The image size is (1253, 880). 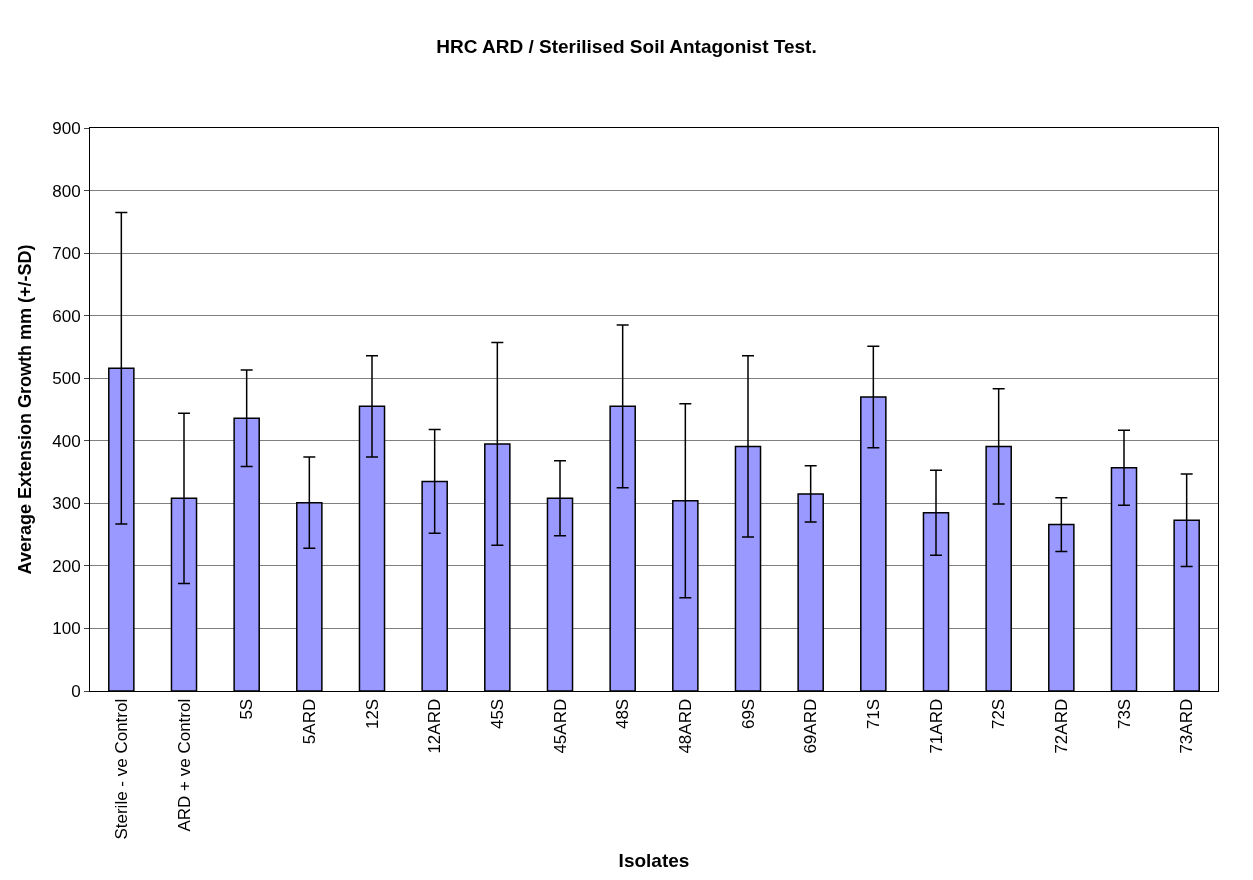 What do you see at coordinates (873, 714) in the screenshot?
I see `x-tick-label: 71S` at bounding box center [873, 714].